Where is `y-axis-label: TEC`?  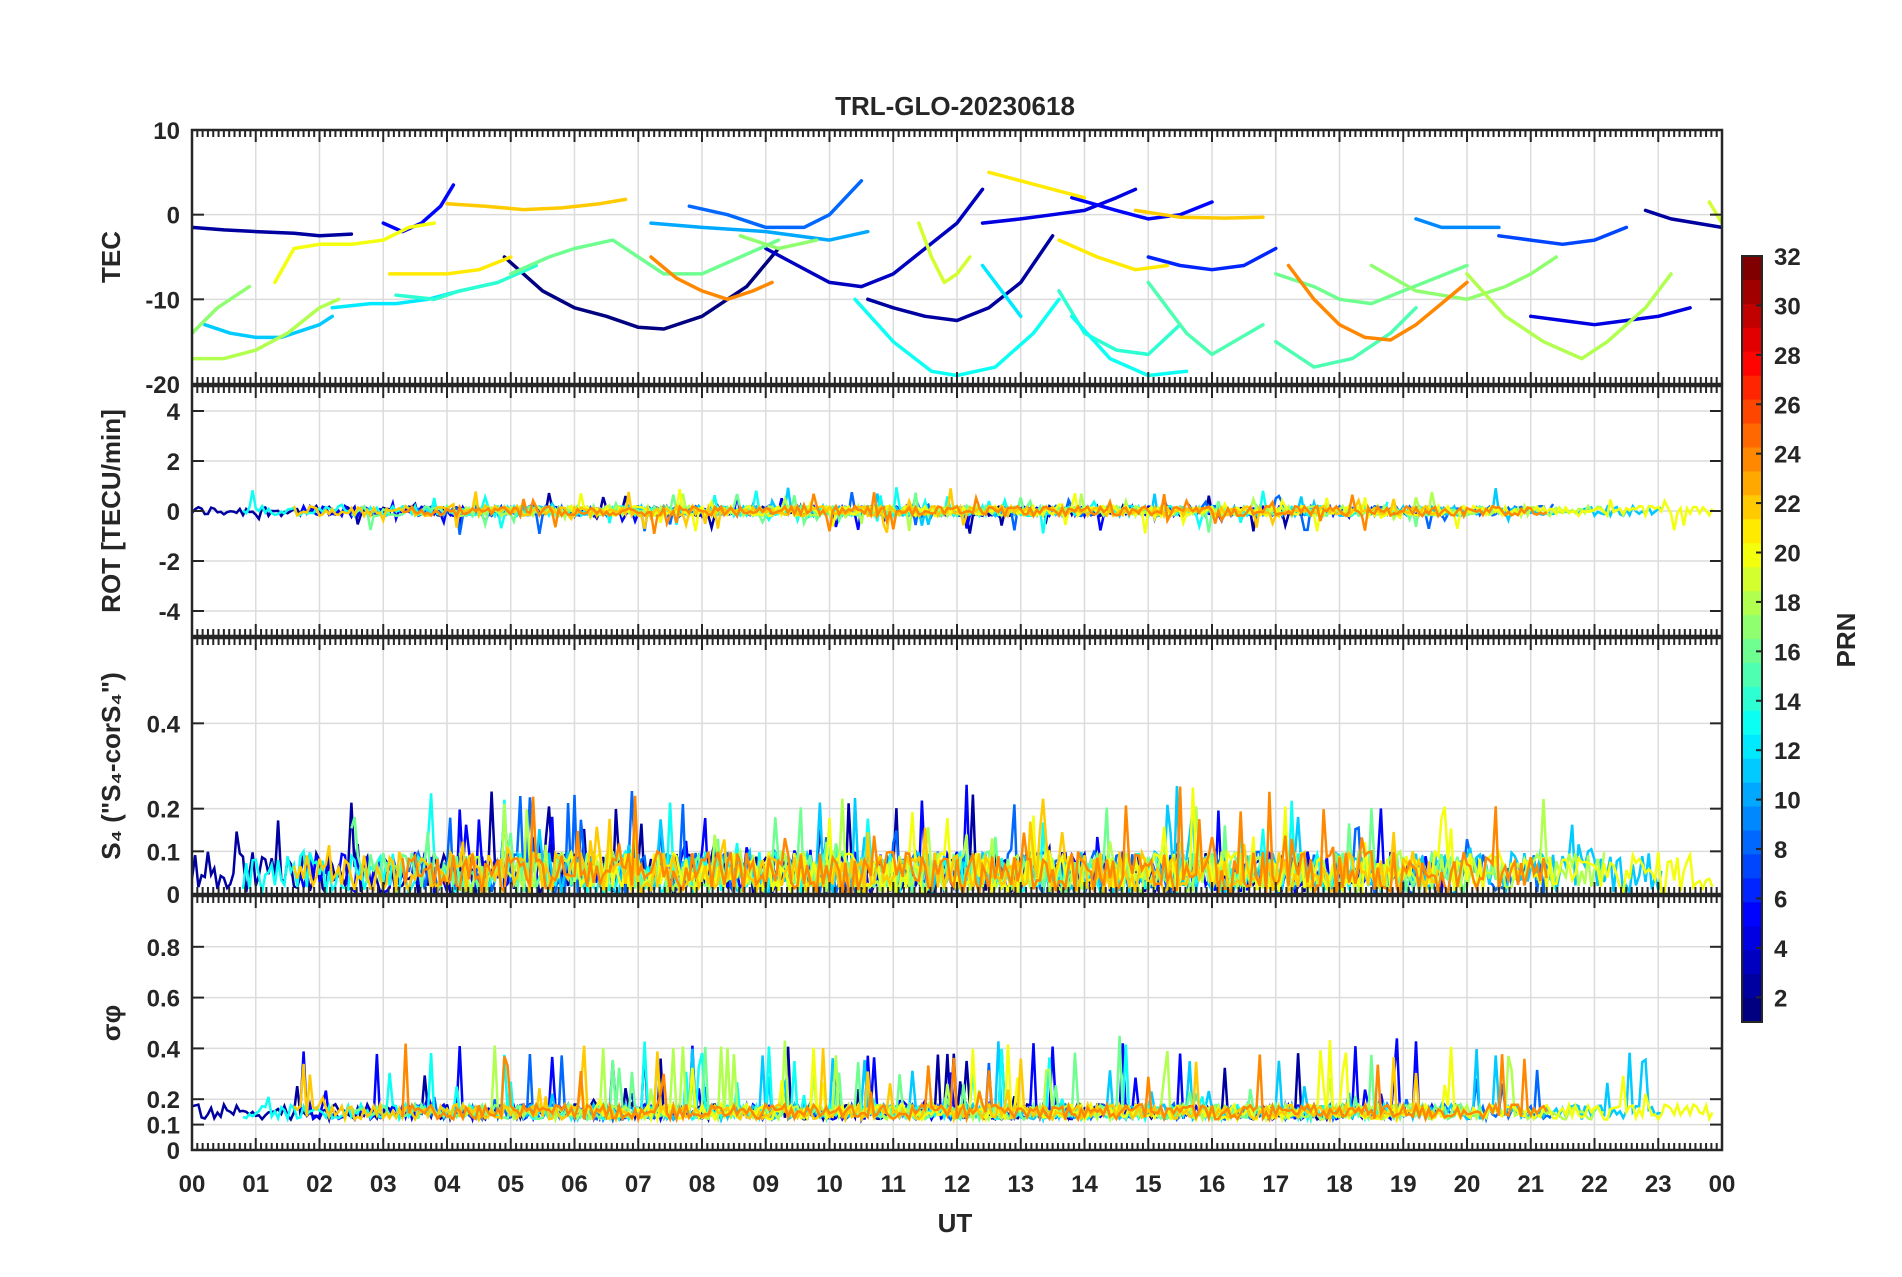 y-axis-label: TEC is located at coordinates (111, 257).